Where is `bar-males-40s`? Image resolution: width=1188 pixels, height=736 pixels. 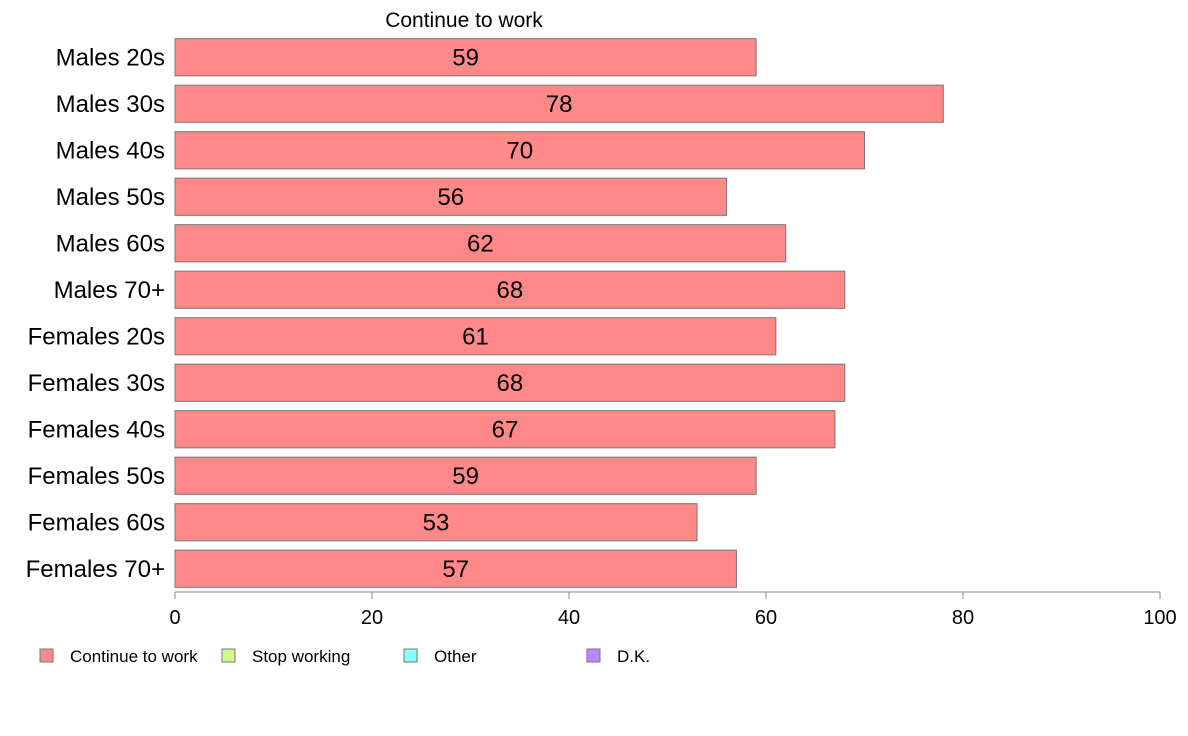
bar-males-40s is located at coordinates (519, 150).